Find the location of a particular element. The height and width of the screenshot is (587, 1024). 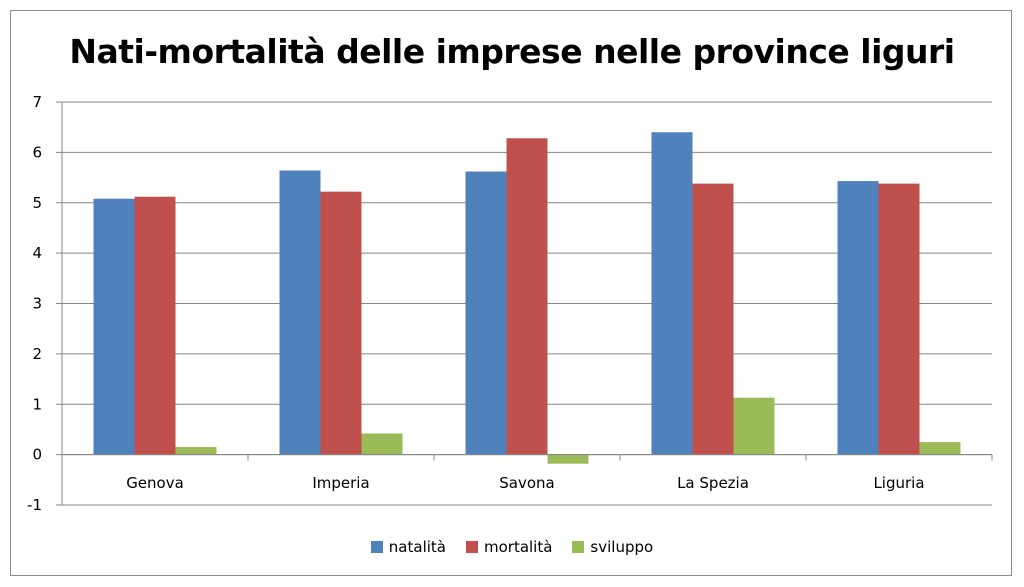

legend-label: natalità is located at coordinates (417, 547).